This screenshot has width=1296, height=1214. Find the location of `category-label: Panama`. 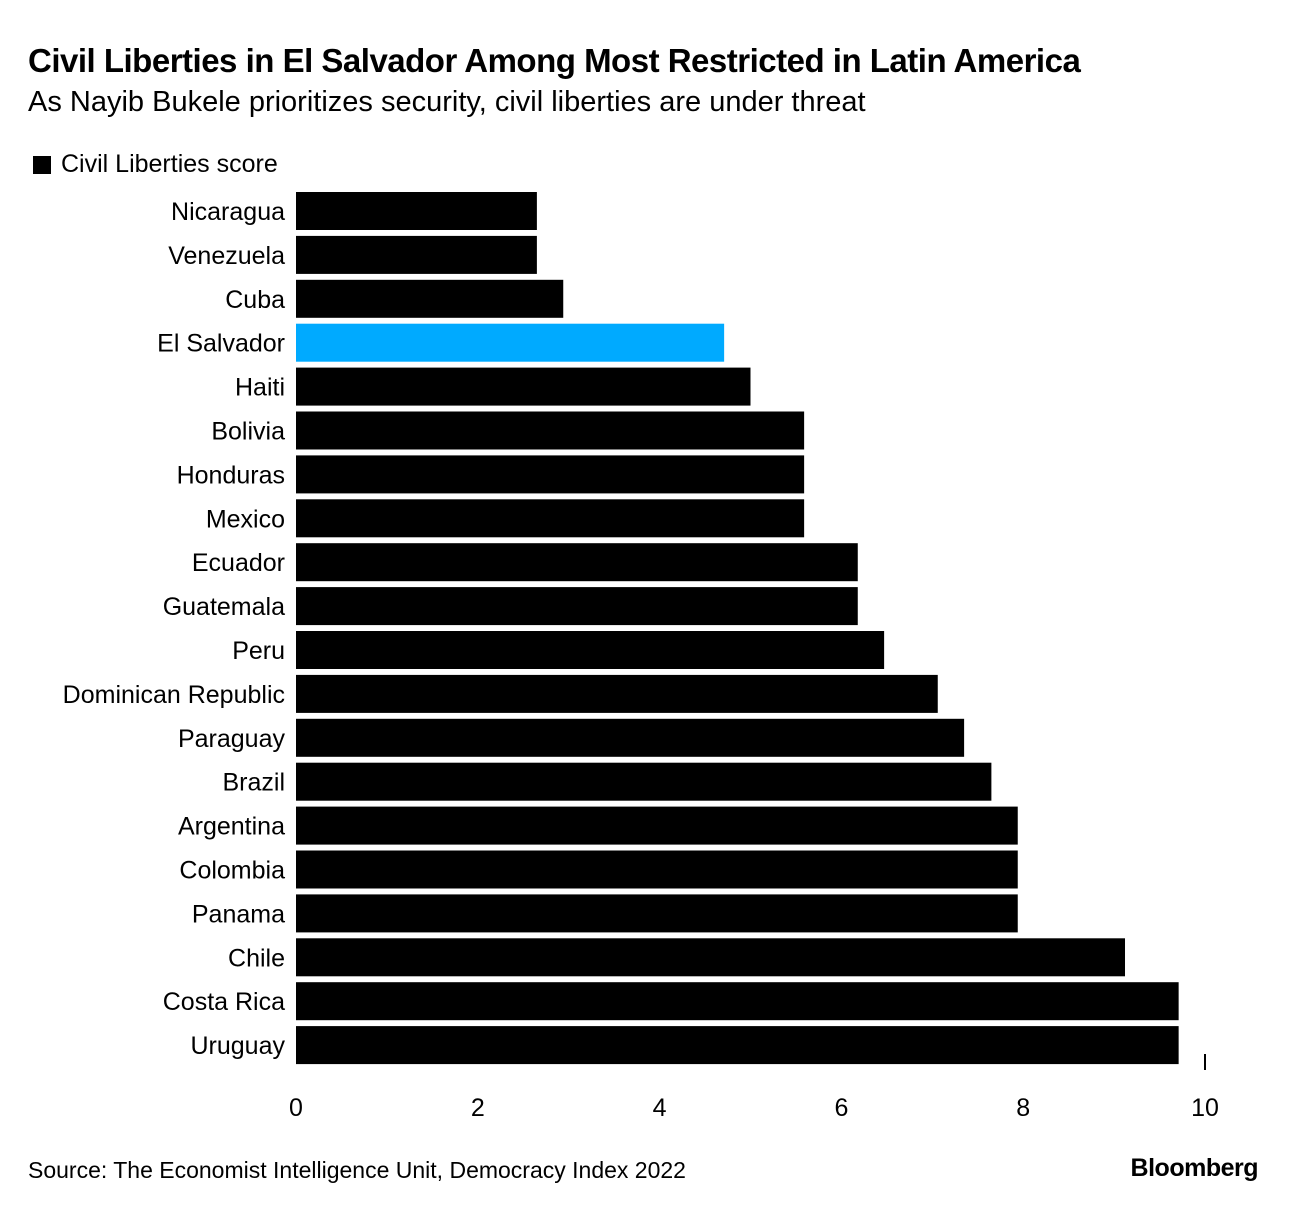

category-label: Panama is located at coordinates (238, 914).